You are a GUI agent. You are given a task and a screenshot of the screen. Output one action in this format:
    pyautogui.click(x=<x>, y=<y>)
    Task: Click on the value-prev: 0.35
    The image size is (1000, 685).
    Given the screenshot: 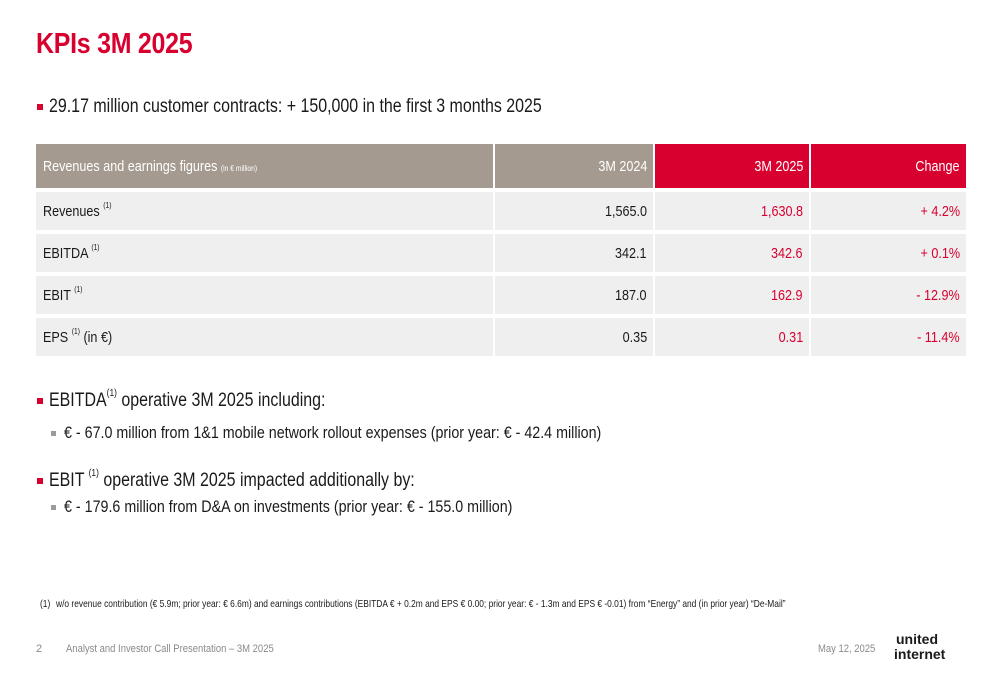 What is the action you would take?
    pyautogui.click(x=573, y=337)
    